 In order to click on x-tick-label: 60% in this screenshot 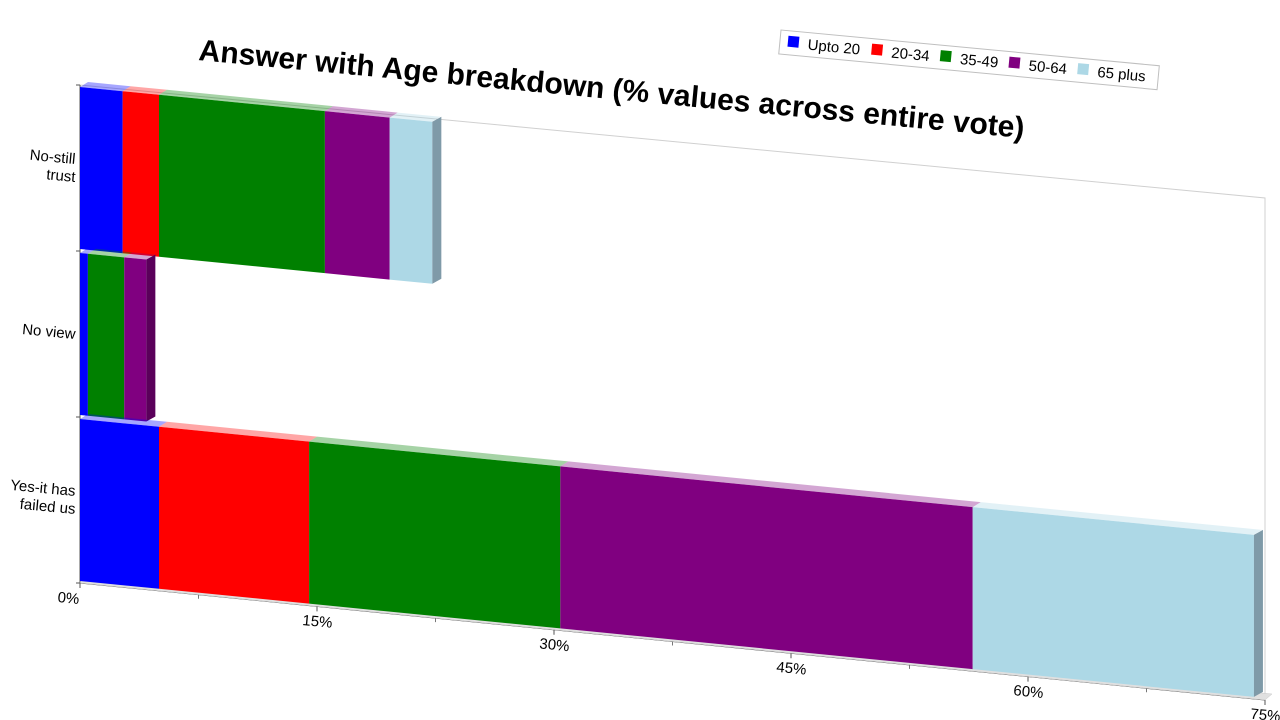, I will do `click(1028, 692)`.